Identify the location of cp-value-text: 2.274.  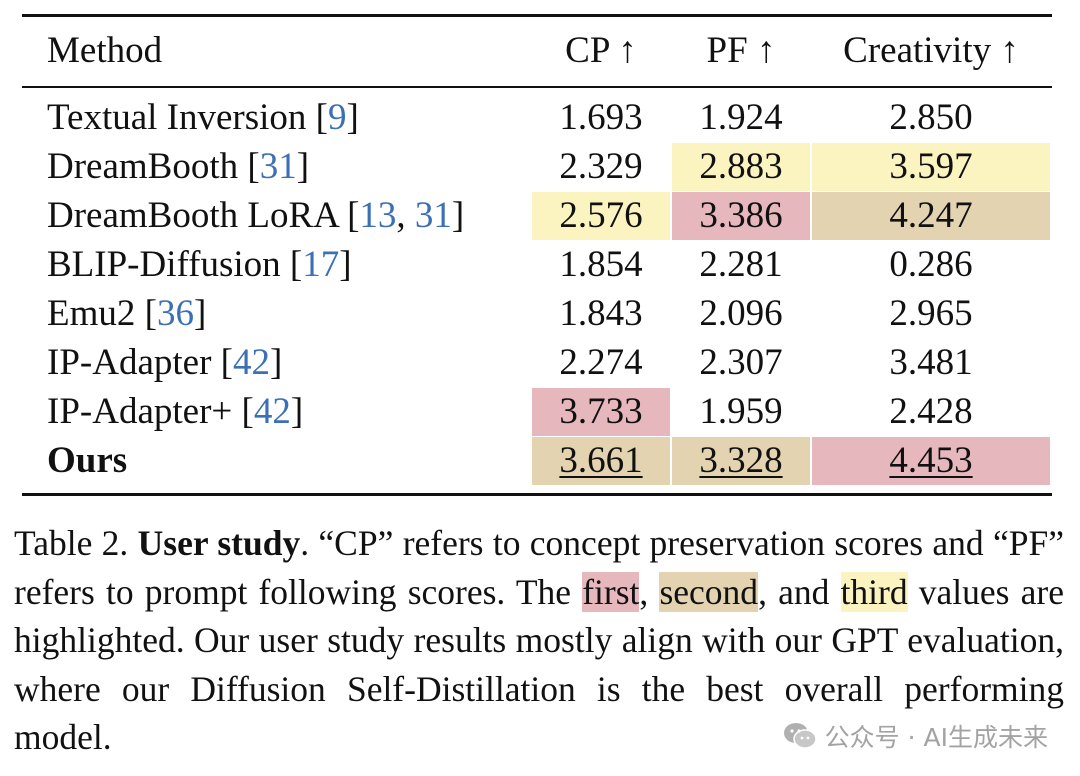
(601, 362).